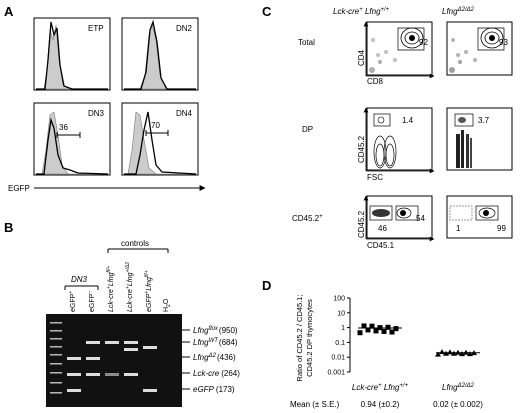 The width and height of the screenshot is (520, 413). What do you see at coordinates (375, 177) in the screenshot?
I see `axis-label-fsc: FSC` at bounding box center [375, 177].